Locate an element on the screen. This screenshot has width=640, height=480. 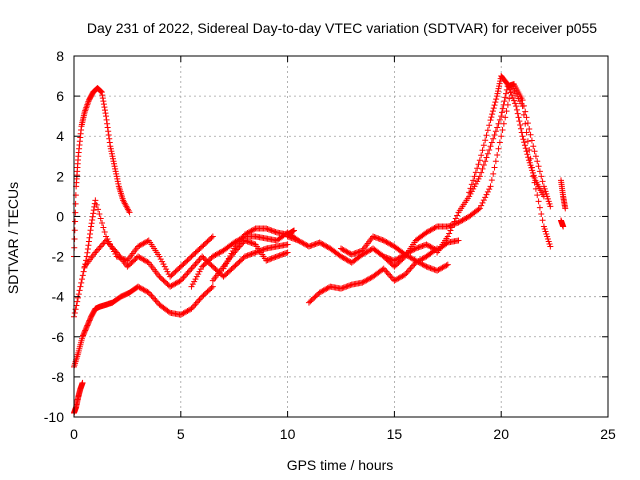
x-tick-label: 20 is located at coordinates (501, 434).